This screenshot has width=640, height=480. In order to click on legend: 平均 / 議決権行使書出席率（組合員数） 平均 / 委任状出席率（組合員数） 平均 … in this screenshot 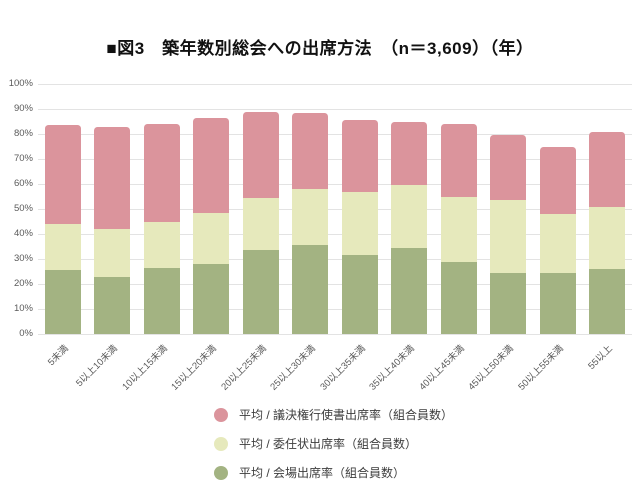, I will do `click(333, 440)`.